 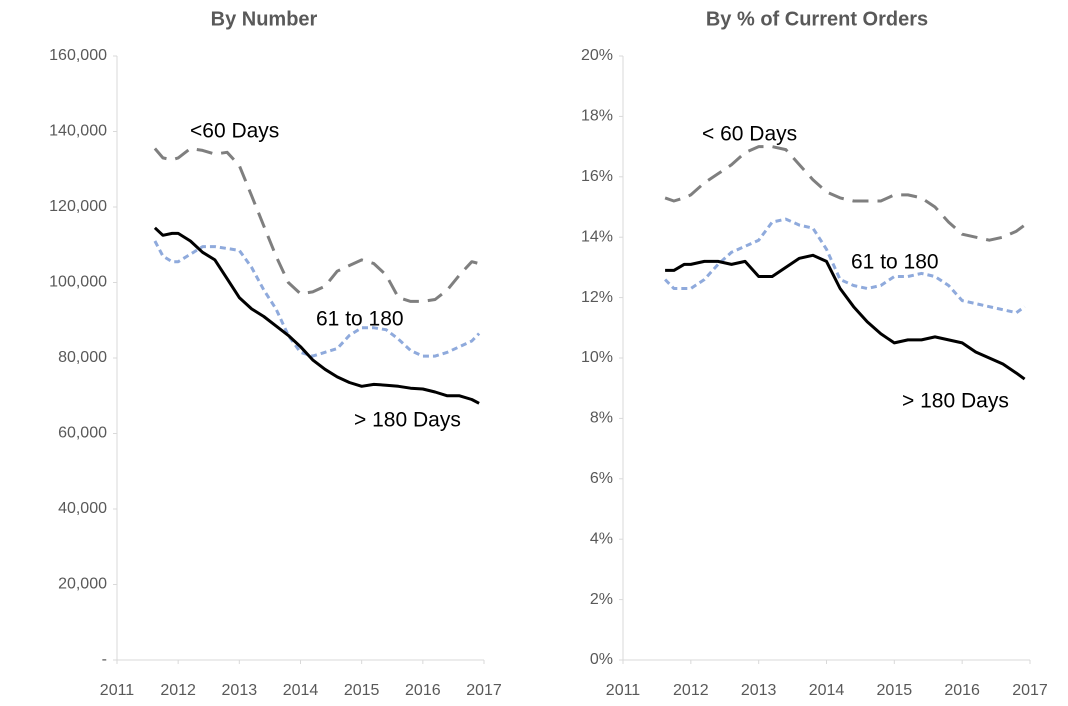 I want to click on y-tick-label: 80,000, so click(x=82, y=357).